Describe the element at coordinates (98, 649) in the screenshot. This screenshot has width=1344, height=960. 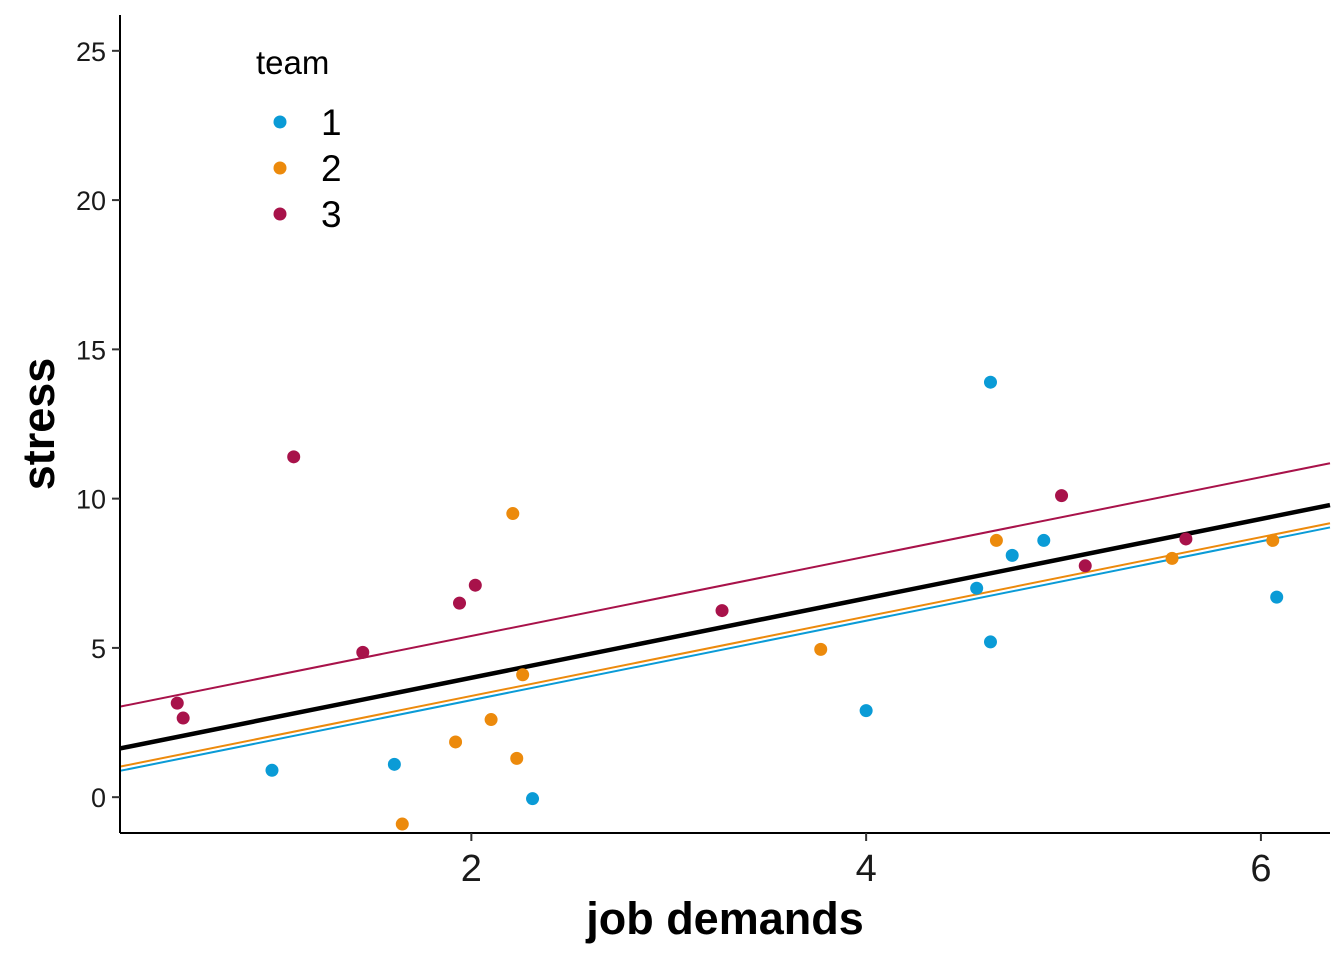
I see `y-tick-label: 5` at that location.